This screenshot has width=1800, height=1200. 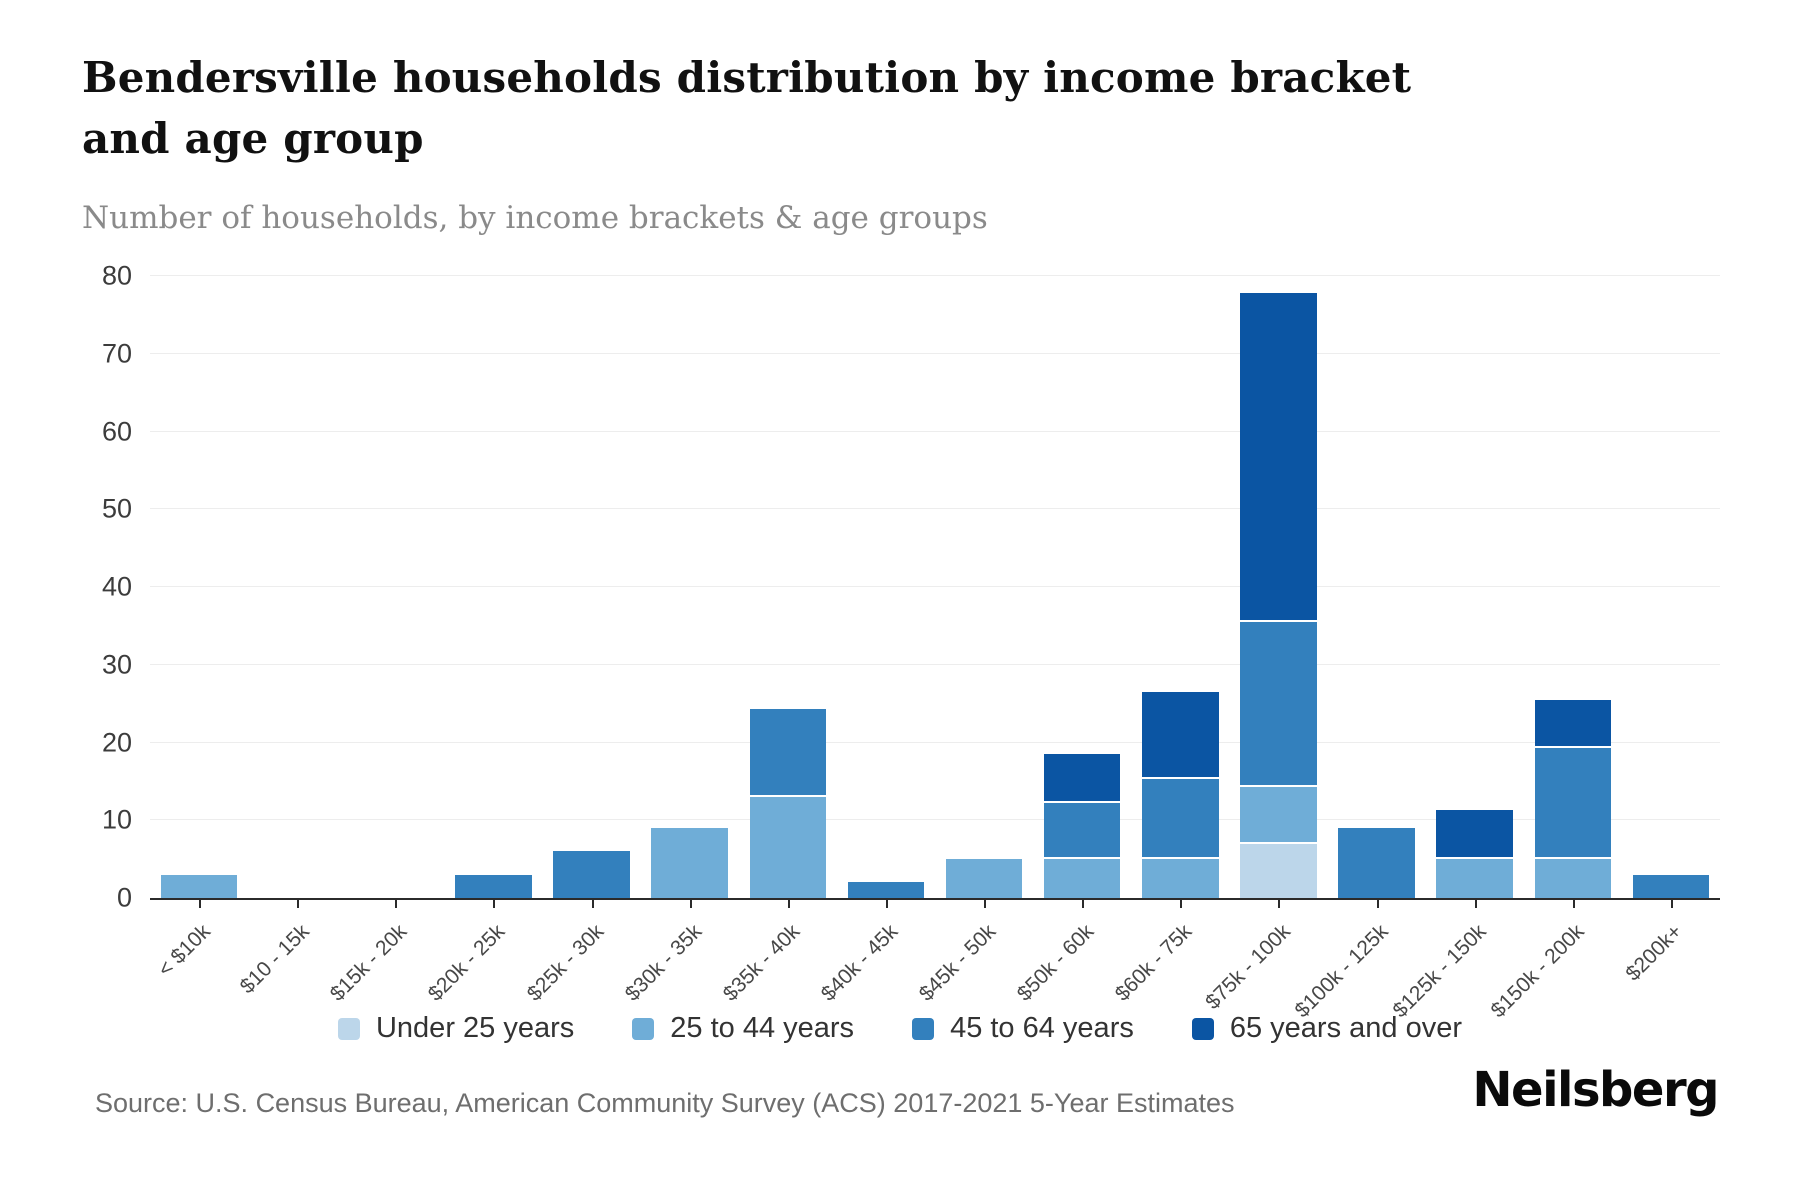 What do you see at coordinates (974, 641) in the screenshot?
I see `bar-slot: $45k - 50k` at bounding box center [974, 641].